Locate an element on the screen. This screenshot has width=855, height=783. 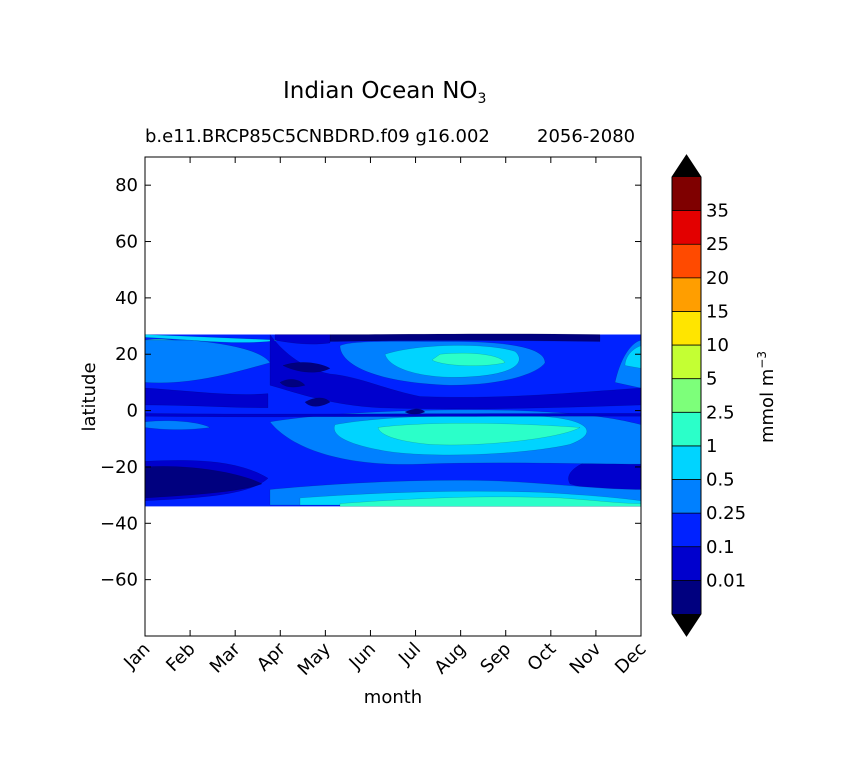
y-tick-label: 80 is located at coordinates (126, 185).